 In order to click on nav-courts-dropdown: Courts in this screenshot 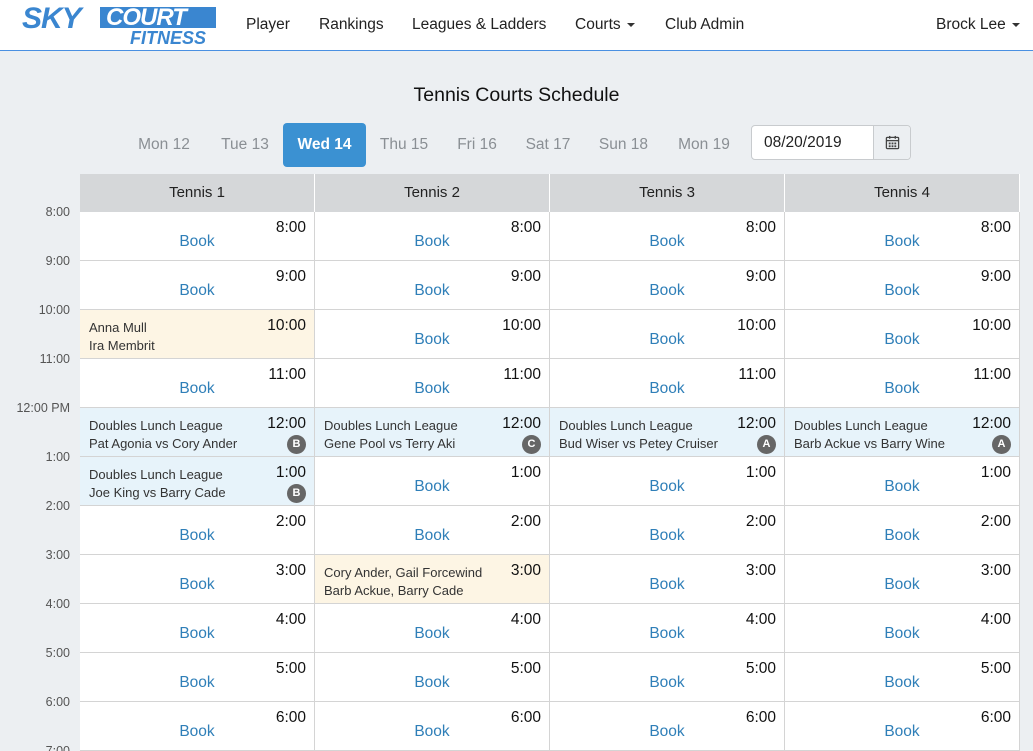, I will do `click(605, 25)`.